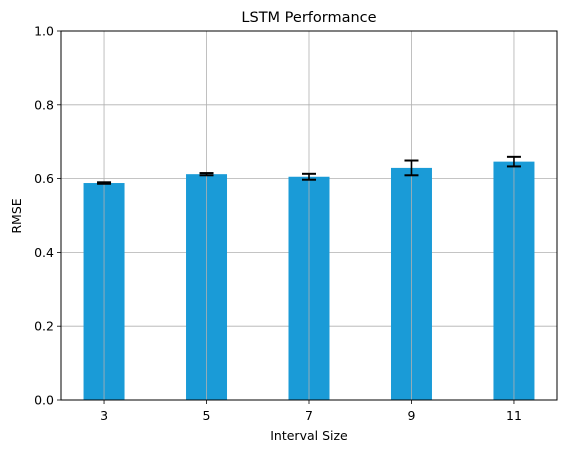 Image resolution: width=567 pixels, height=457 pixels. Describe the element at coordinates (207, 415) in the screenshot. I see `x-tick-label: 5` at that location.